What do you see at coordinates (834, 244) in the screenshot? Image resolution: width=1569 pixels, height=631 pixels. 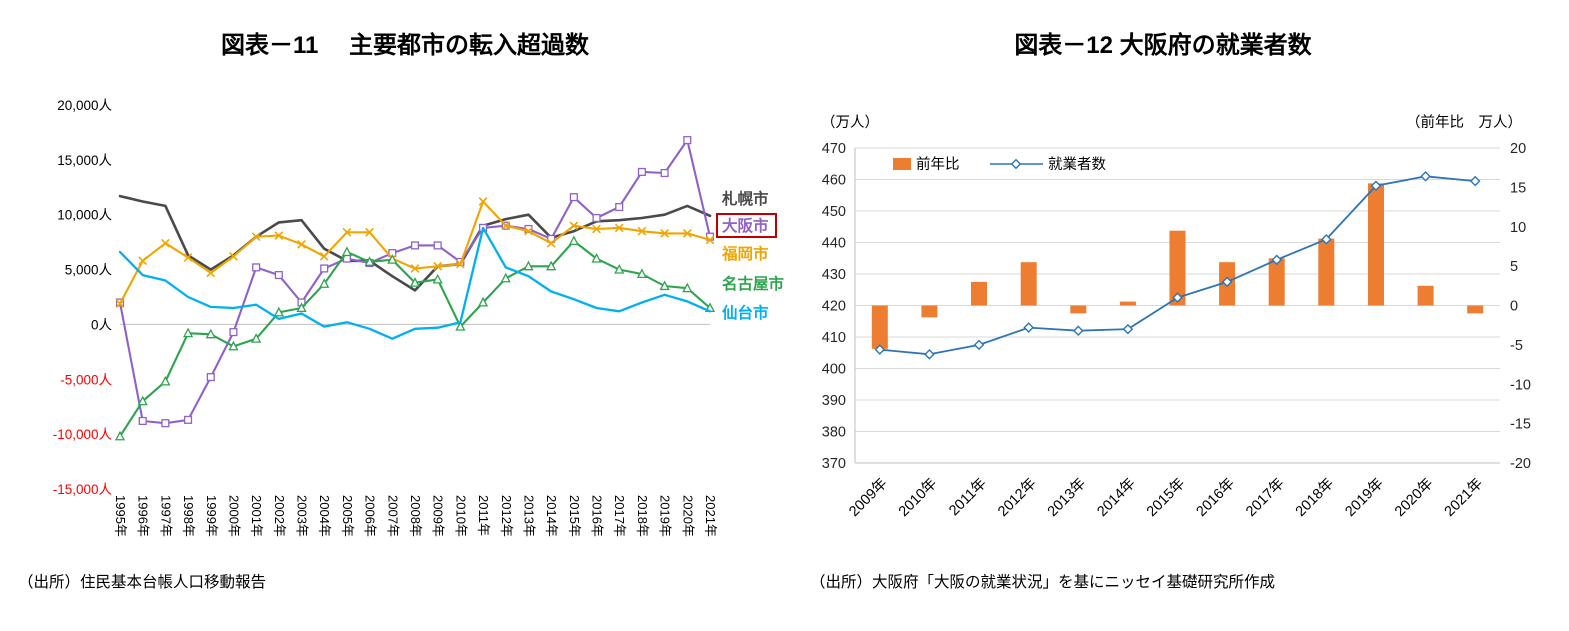 I see `left-axis-tick-label: 440` at bounding box center [834, 244].